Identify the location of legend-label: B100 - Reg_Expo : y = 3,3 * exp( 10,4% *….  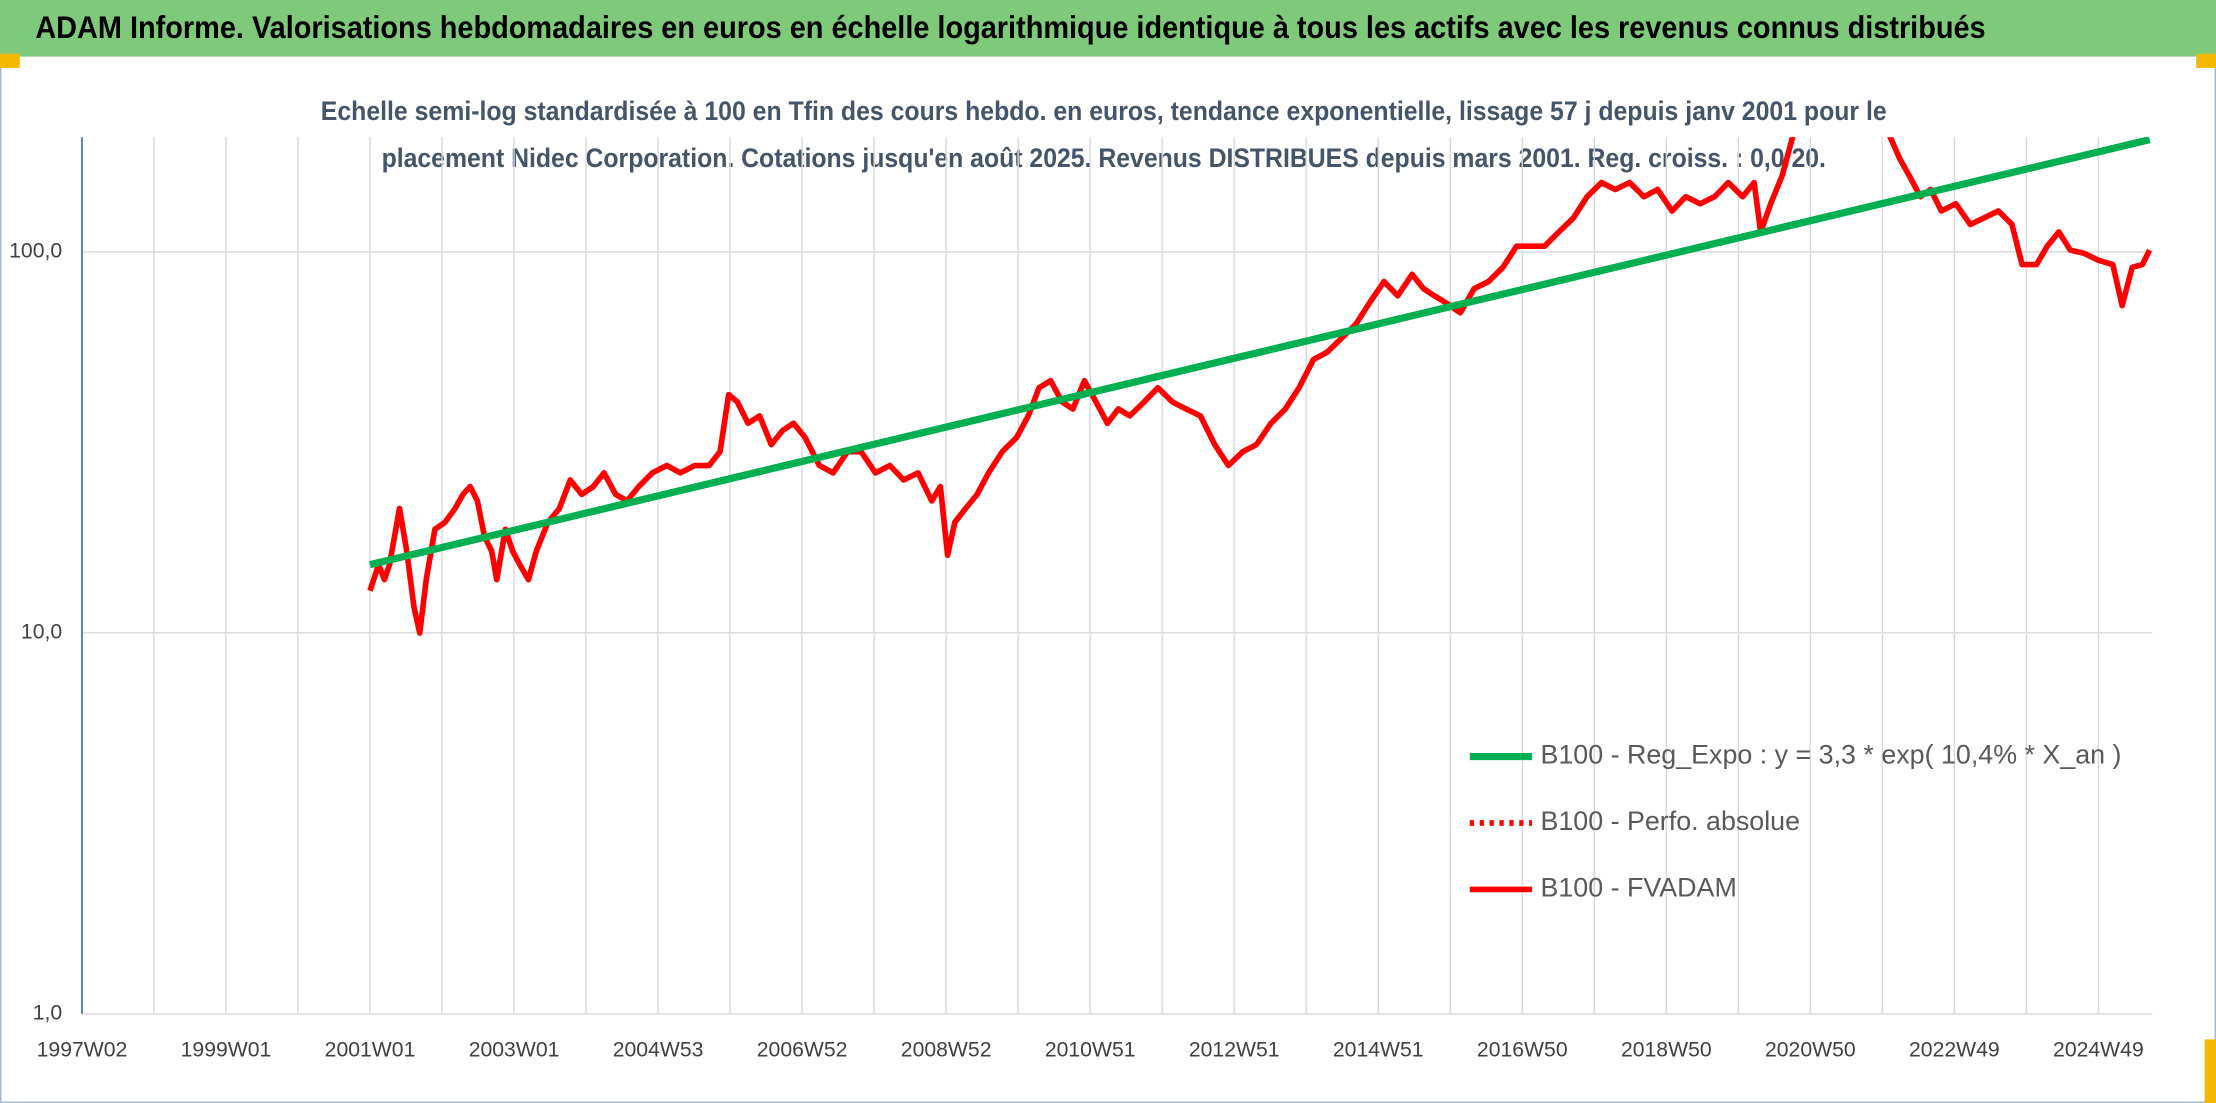
(1830, 755).